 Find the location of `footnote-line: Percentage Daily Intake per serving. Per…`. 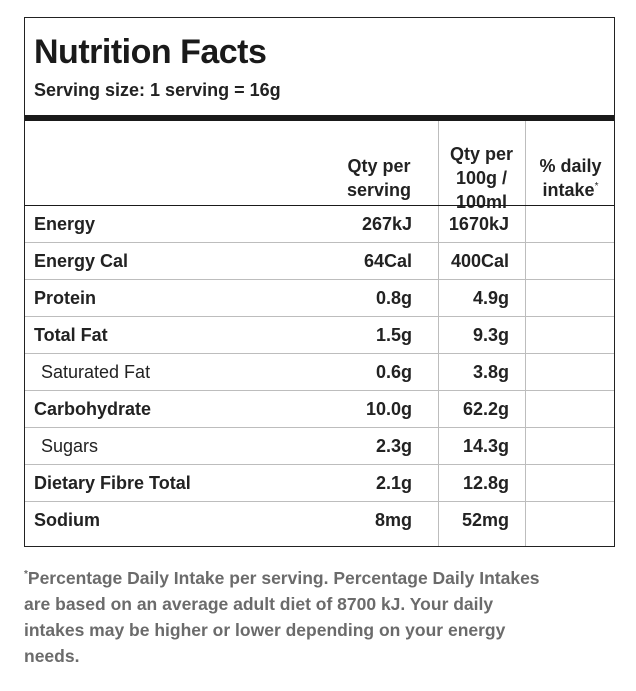

footnote-line: Percentage Daily Intake per serving. Per… is located at coordinates (283, 578).